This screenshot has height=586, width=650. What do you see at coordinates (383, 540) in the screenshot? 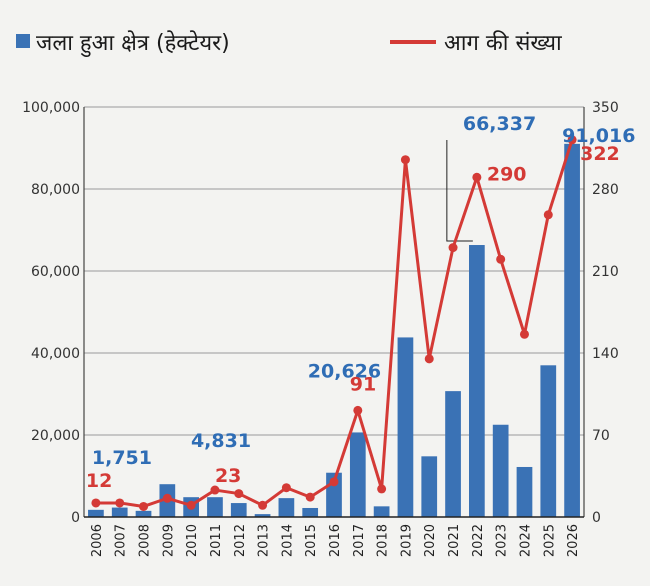
I see `x-tick-label: 2018` at bounding box center [383, 540].